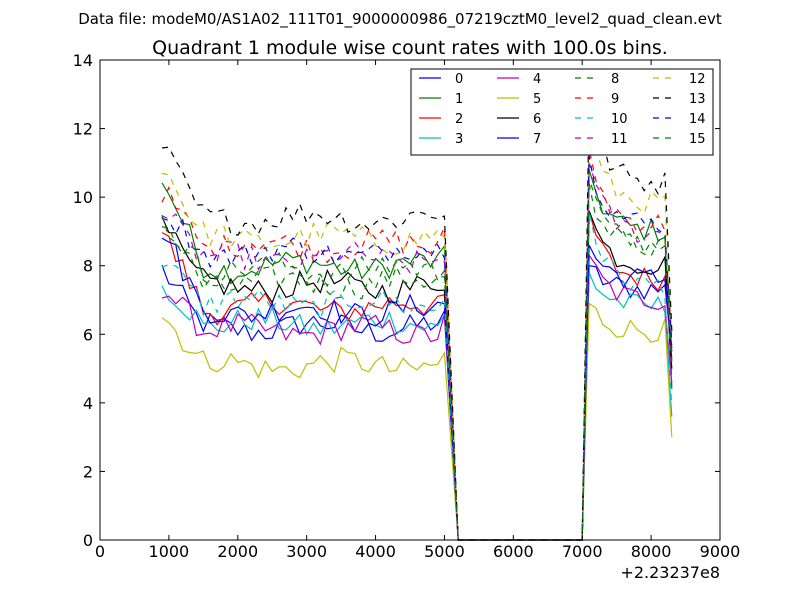 The width and height of the screenshot is (800, 600). Describe the element at coordinates (537, 99) in the screenshot. I see `legend-label-5: 5` at that location.